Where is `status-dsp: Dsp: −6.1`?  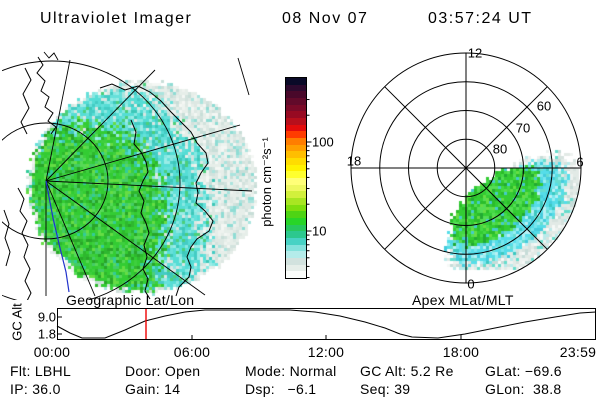
status-dsp: Dsp: −6.1 is located at coordinates (281, 389).